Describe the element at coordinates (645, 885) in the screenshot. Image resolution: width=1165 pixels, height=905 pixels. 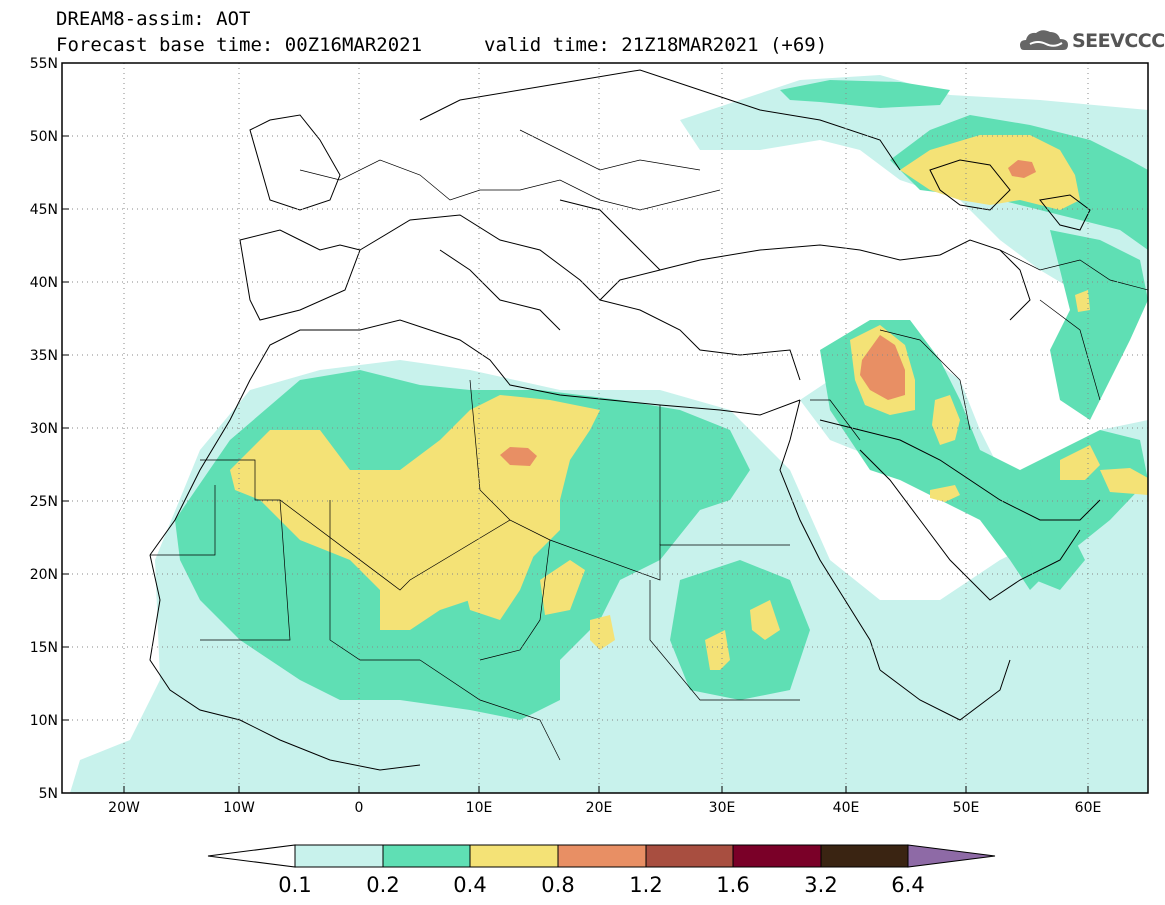
I see `colorbar-label: 1.2` at that location.